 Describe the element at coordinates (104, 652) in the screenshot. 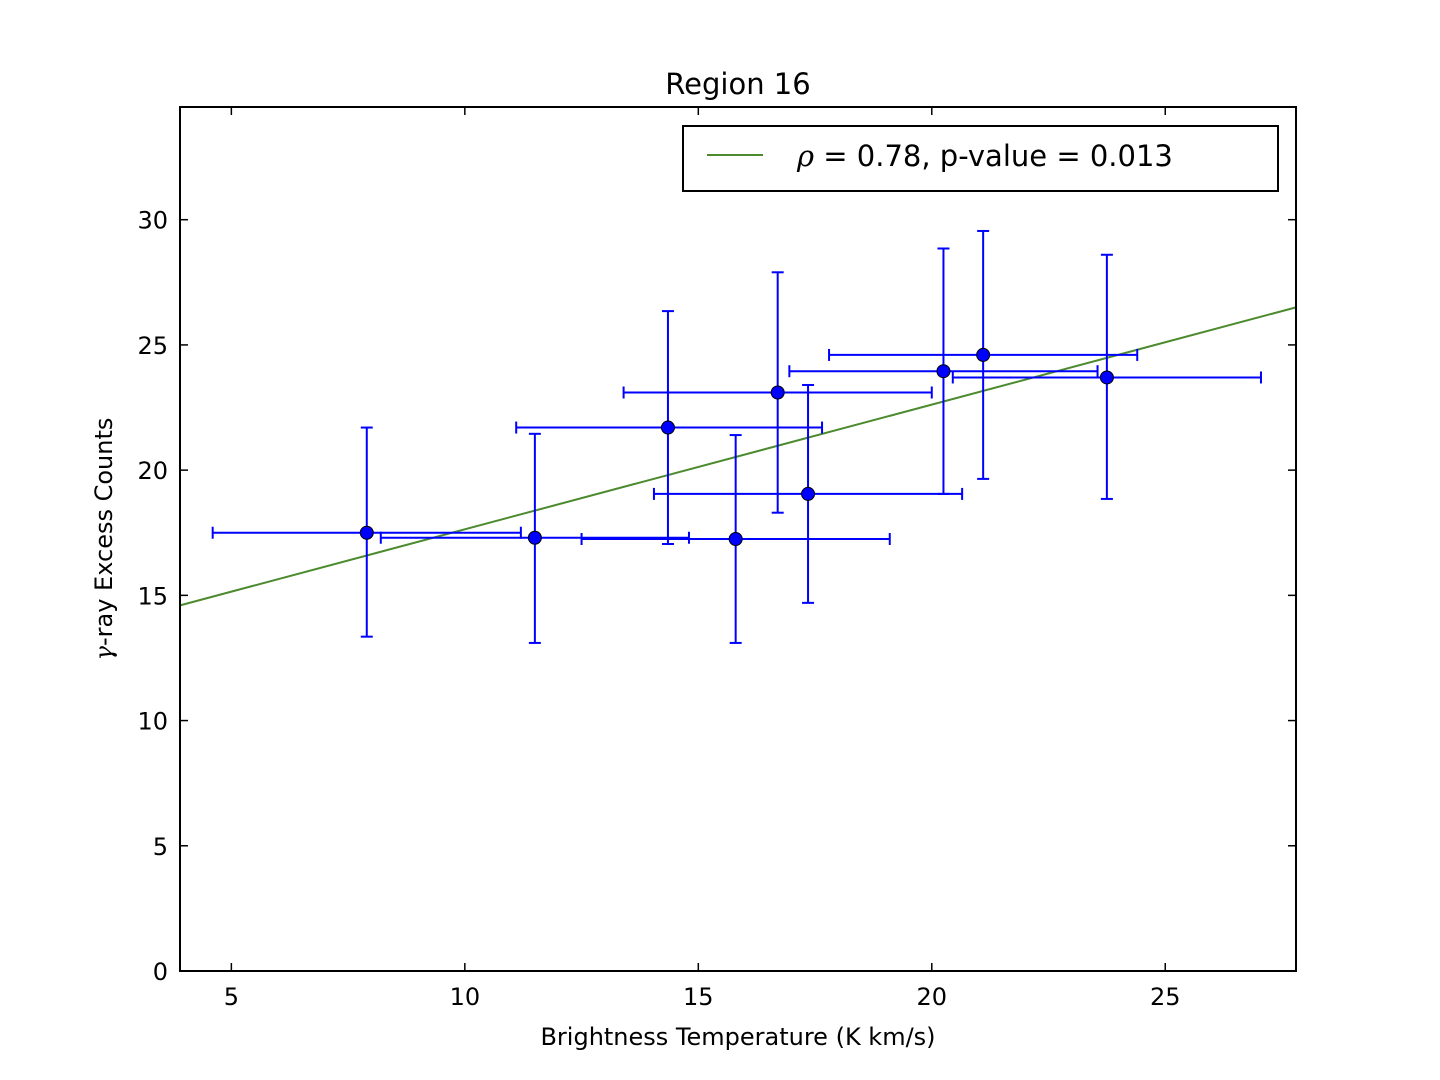

I see `y-axis-title-symbol: γ` at that location.